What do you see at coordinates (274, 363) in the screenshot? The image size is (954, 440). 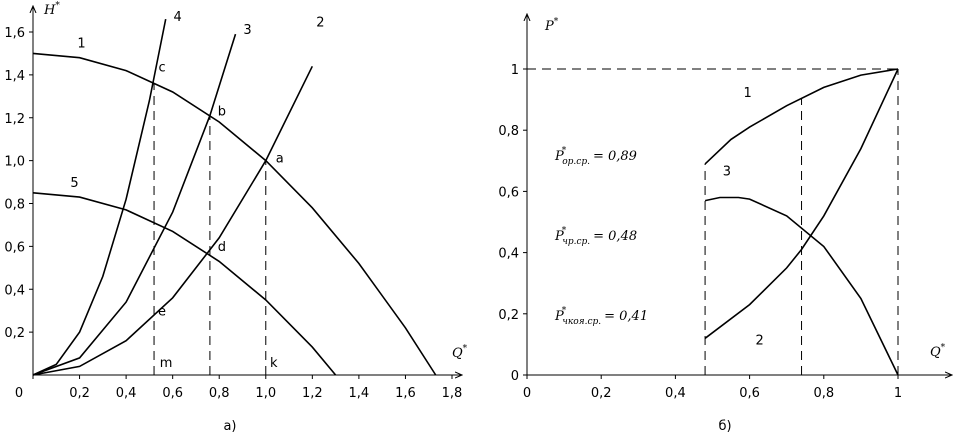 I see `point-label: k` at bounding box center [274, 363].